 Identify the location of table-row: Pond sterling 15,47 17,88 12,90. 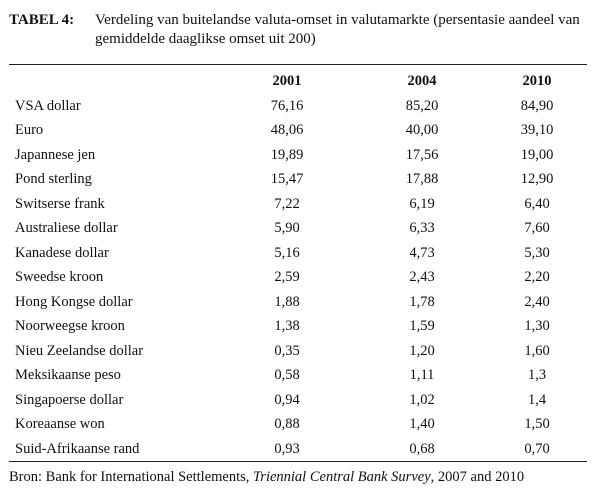
(298, 179).